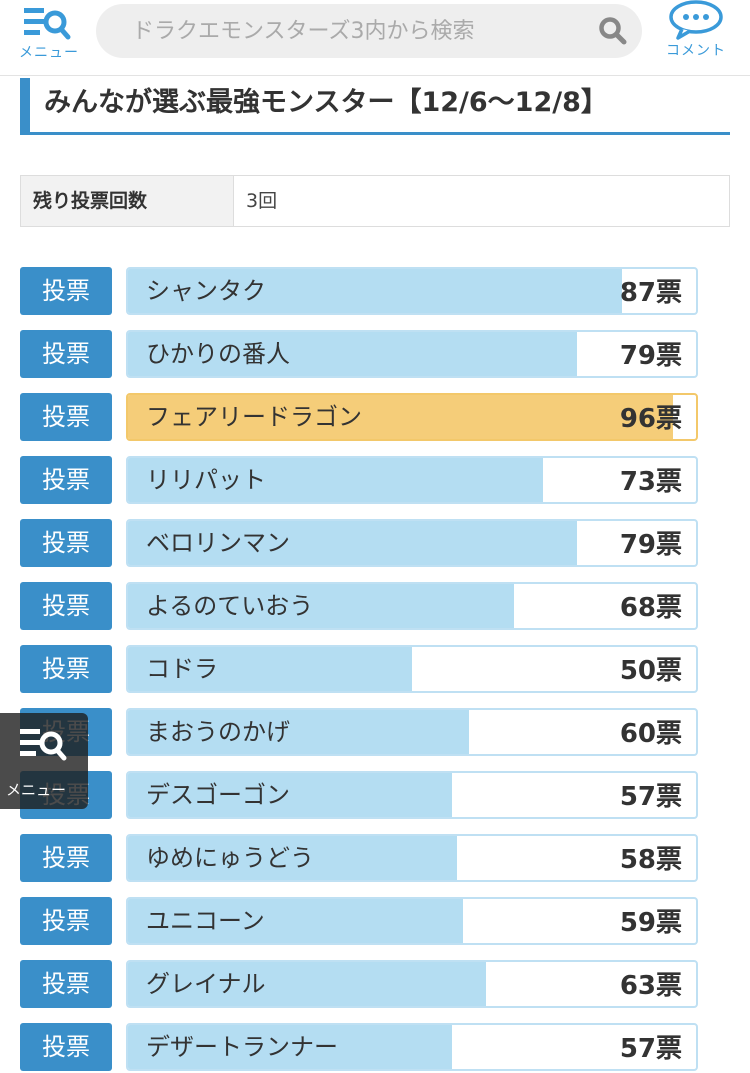  What do you see at coordinates (650, 671) in the screenshot?
I see `vote-count: 50票` at bounding box center [650, 671].